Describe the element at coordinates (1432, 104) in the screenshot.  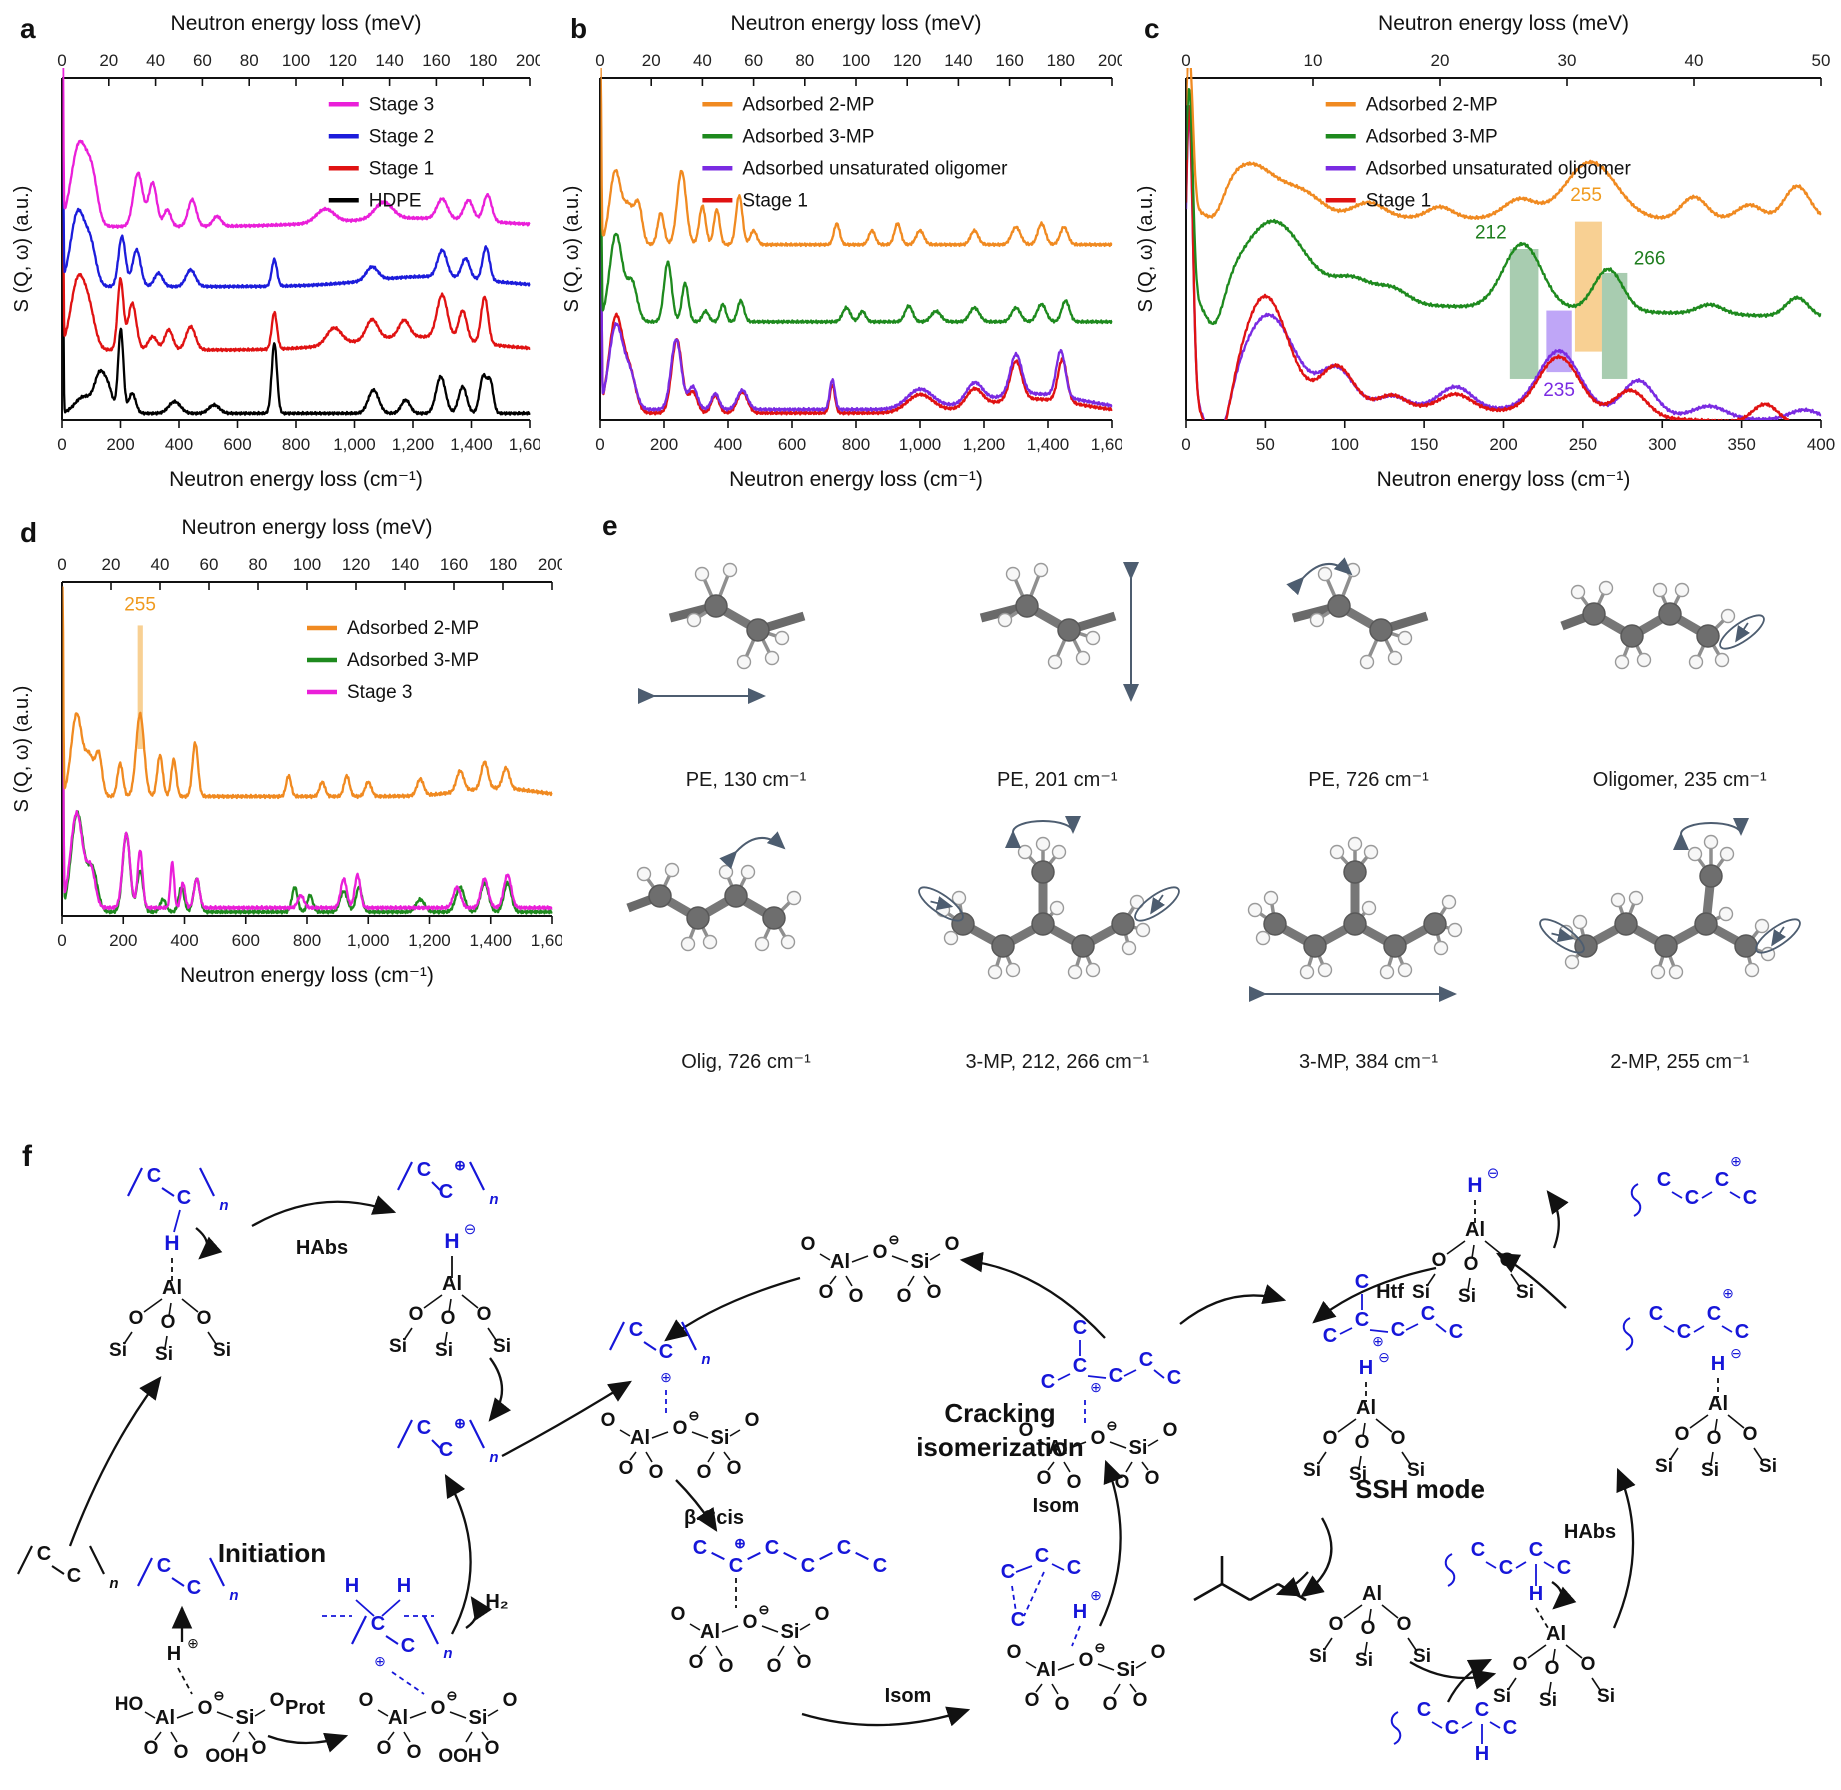
I see `legend-label: Adsorbed 2-MP` at that location.